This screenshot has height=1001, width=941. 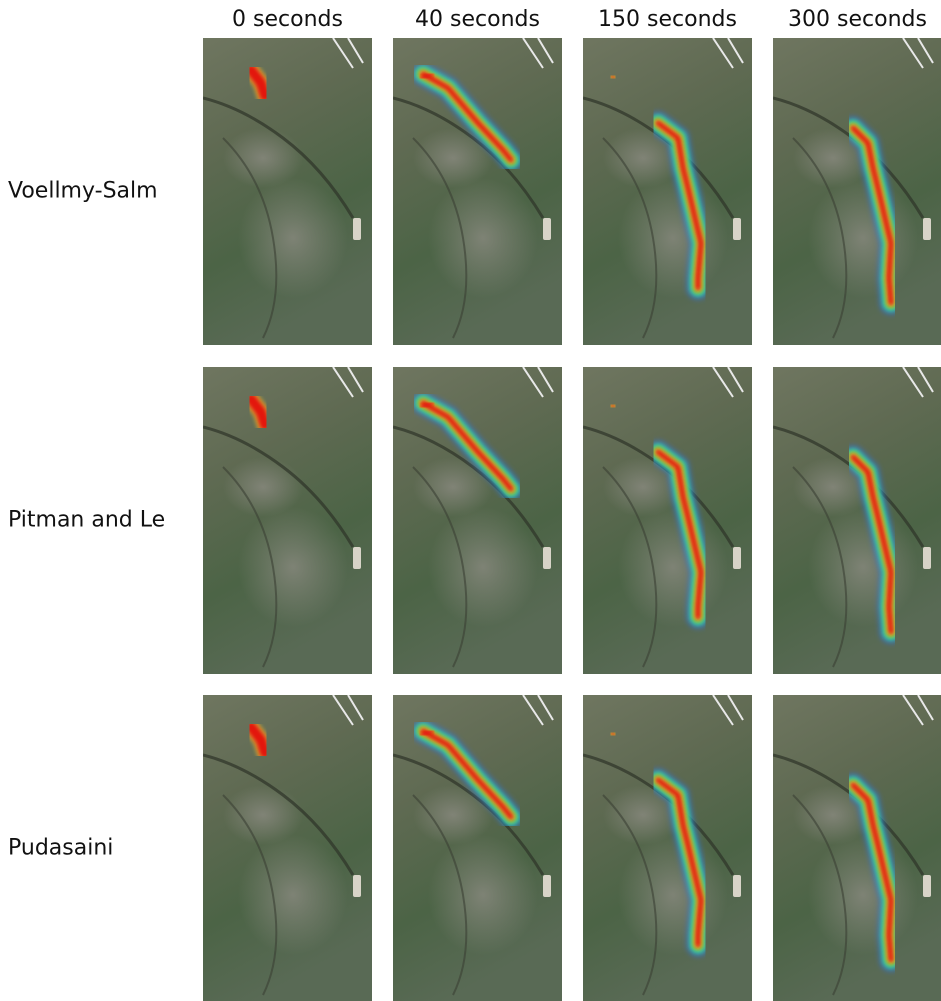 I want to click on row-label: Voellmy-Salm, so click(x=83, y=191).